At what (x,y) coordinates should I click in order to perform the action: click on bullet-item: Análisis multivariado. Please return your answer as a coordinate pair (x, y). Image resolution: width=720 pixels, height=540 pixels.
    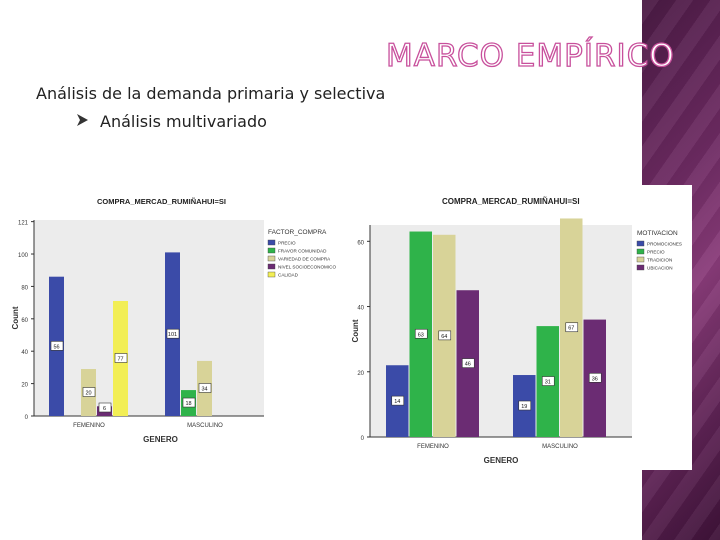
    Looking at the image, I should click on (171, 121).